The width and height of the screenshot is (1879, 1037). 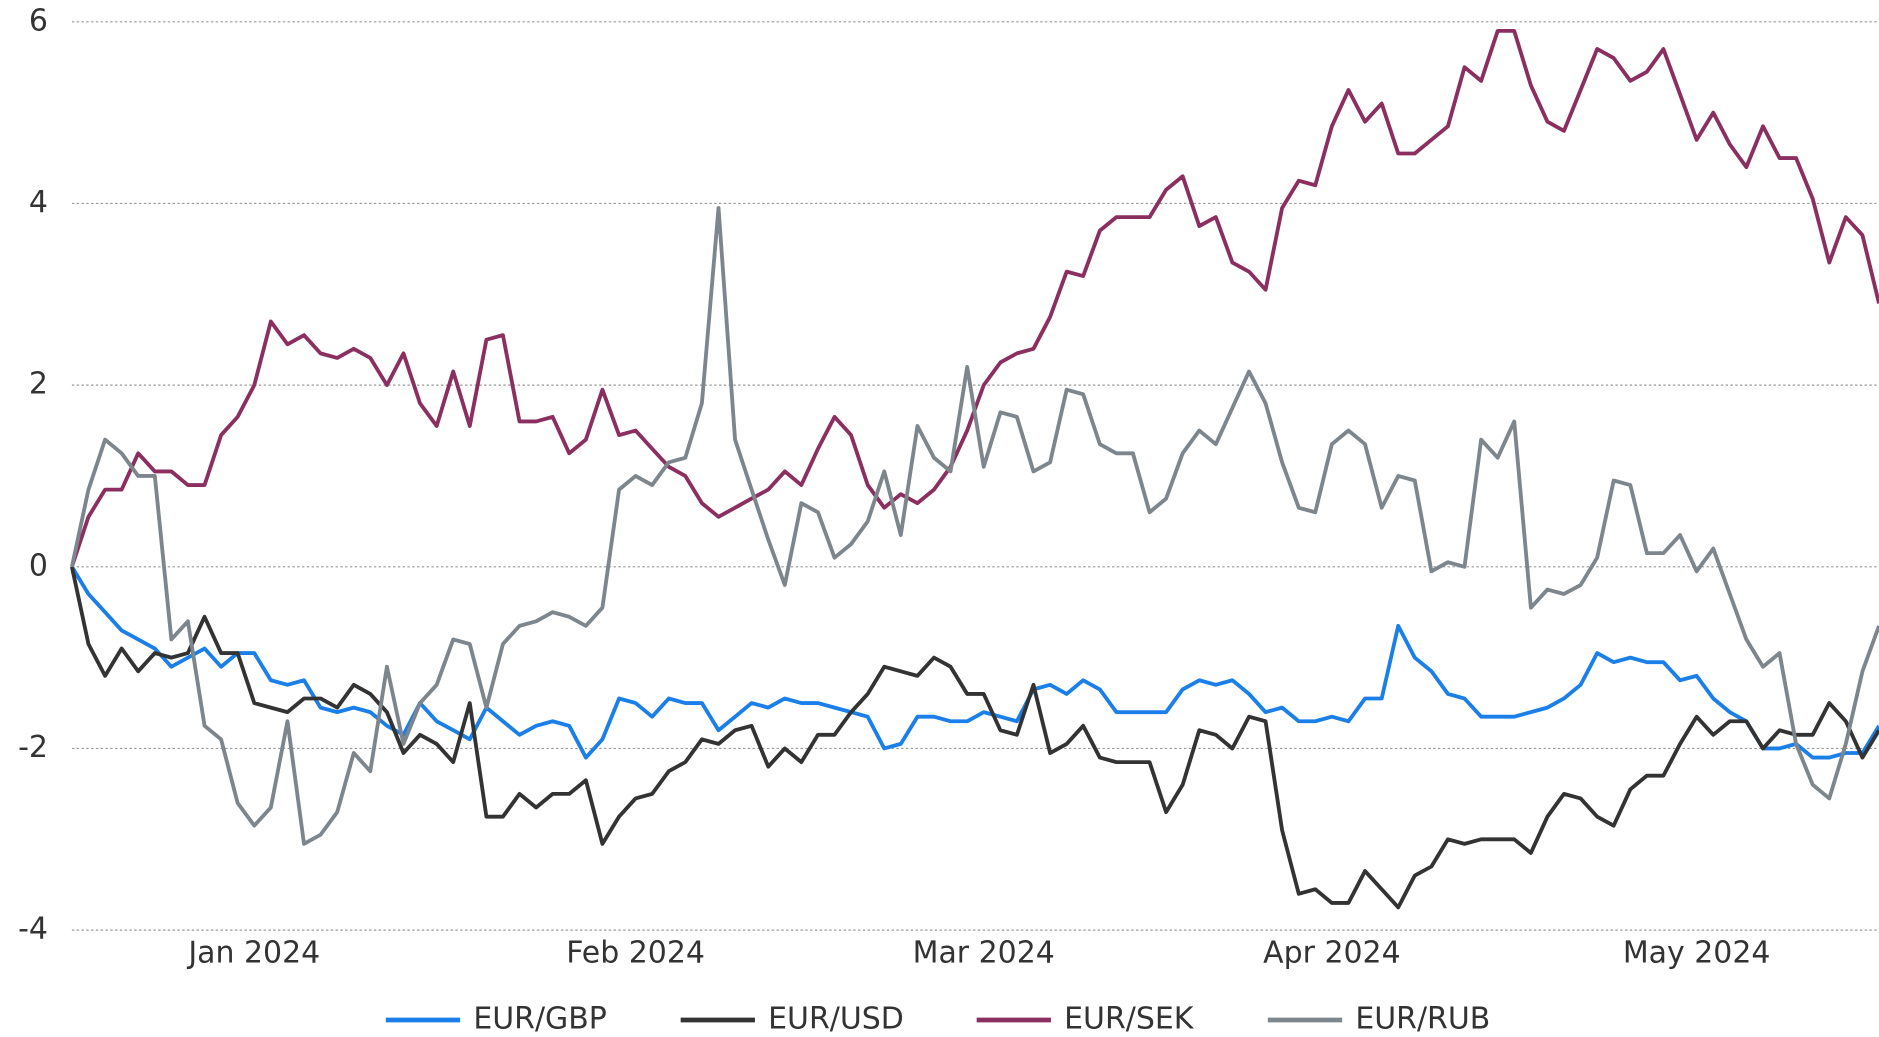 I want to click on y-tick-label: 2, so click(x=38, y=384).